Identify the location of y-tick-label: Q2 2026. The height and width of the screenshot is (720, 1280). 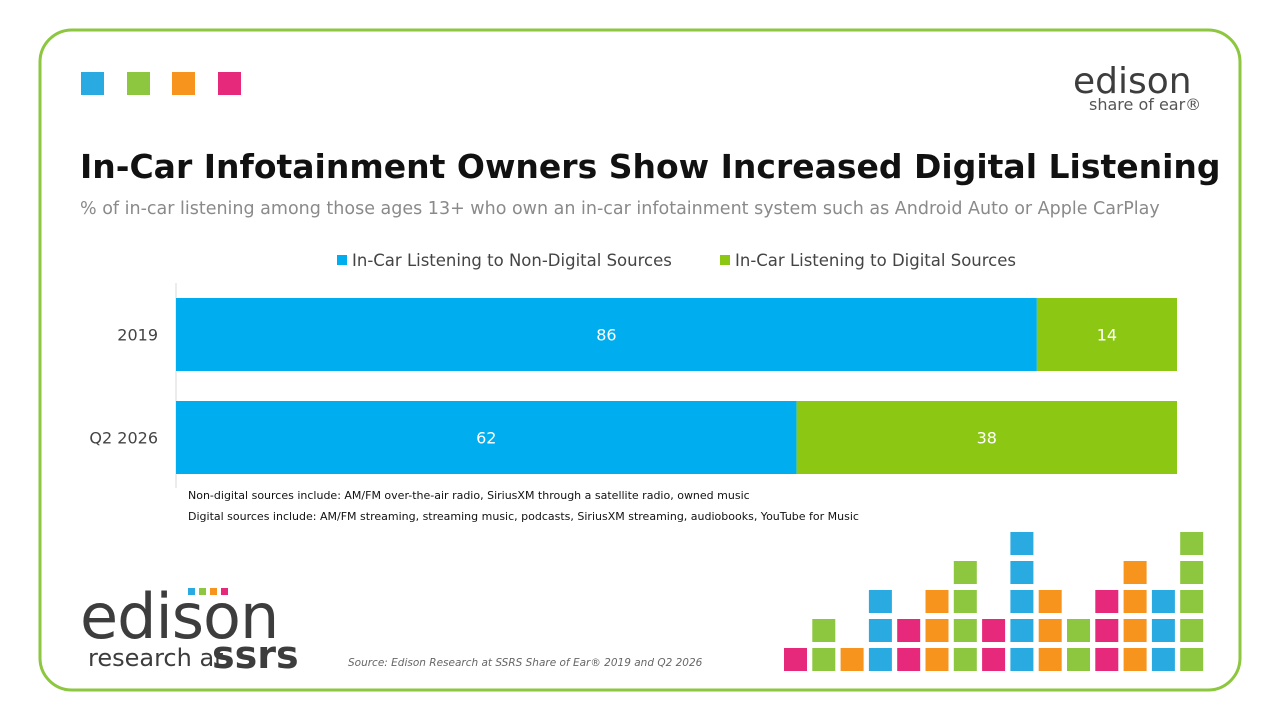
(123, 438).